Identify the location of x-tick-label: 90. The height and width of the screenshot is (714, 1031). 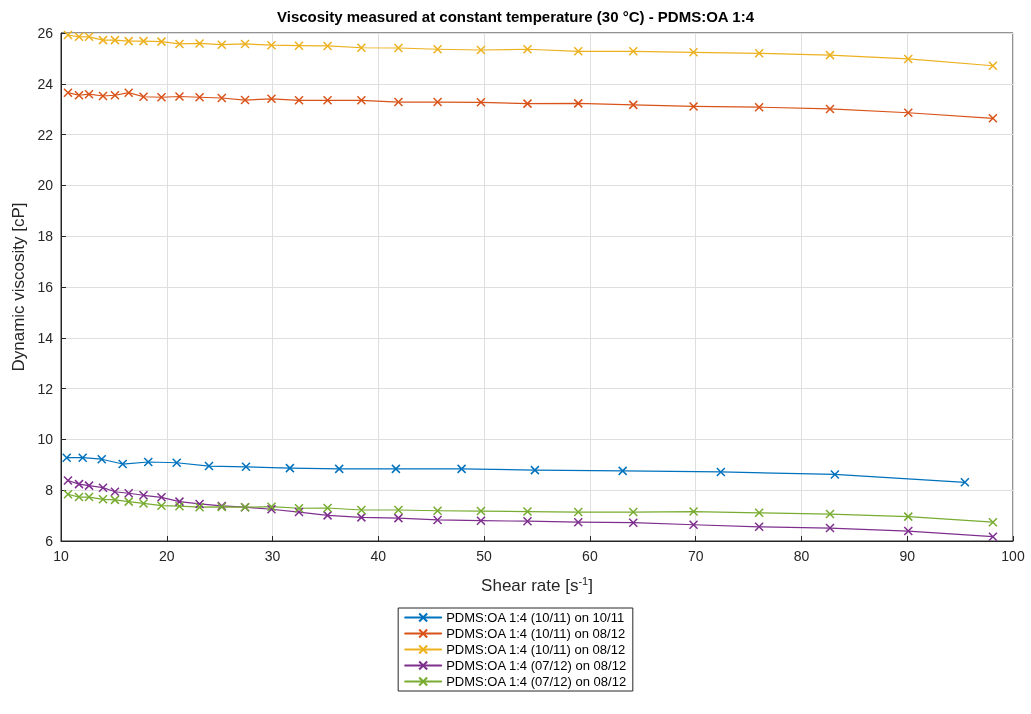
(907, 556).